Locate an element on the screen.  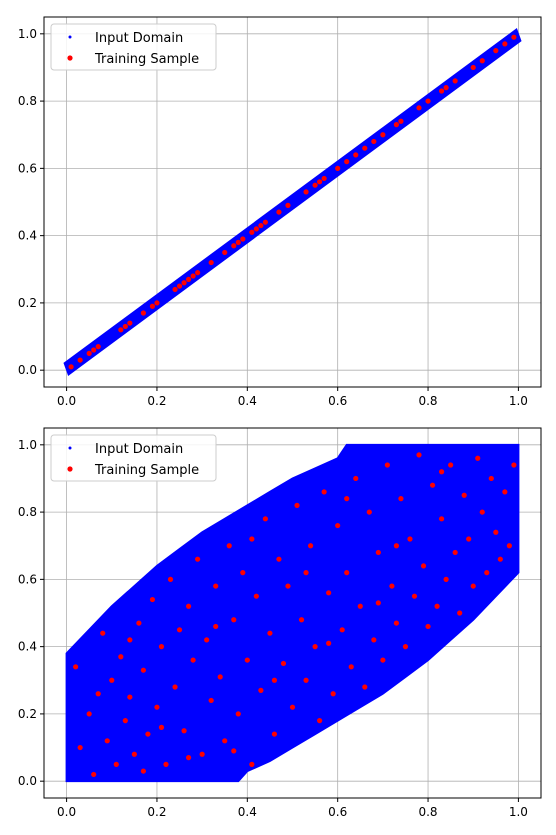
legend-marker-input-domain is located at coordinates (70, 37).